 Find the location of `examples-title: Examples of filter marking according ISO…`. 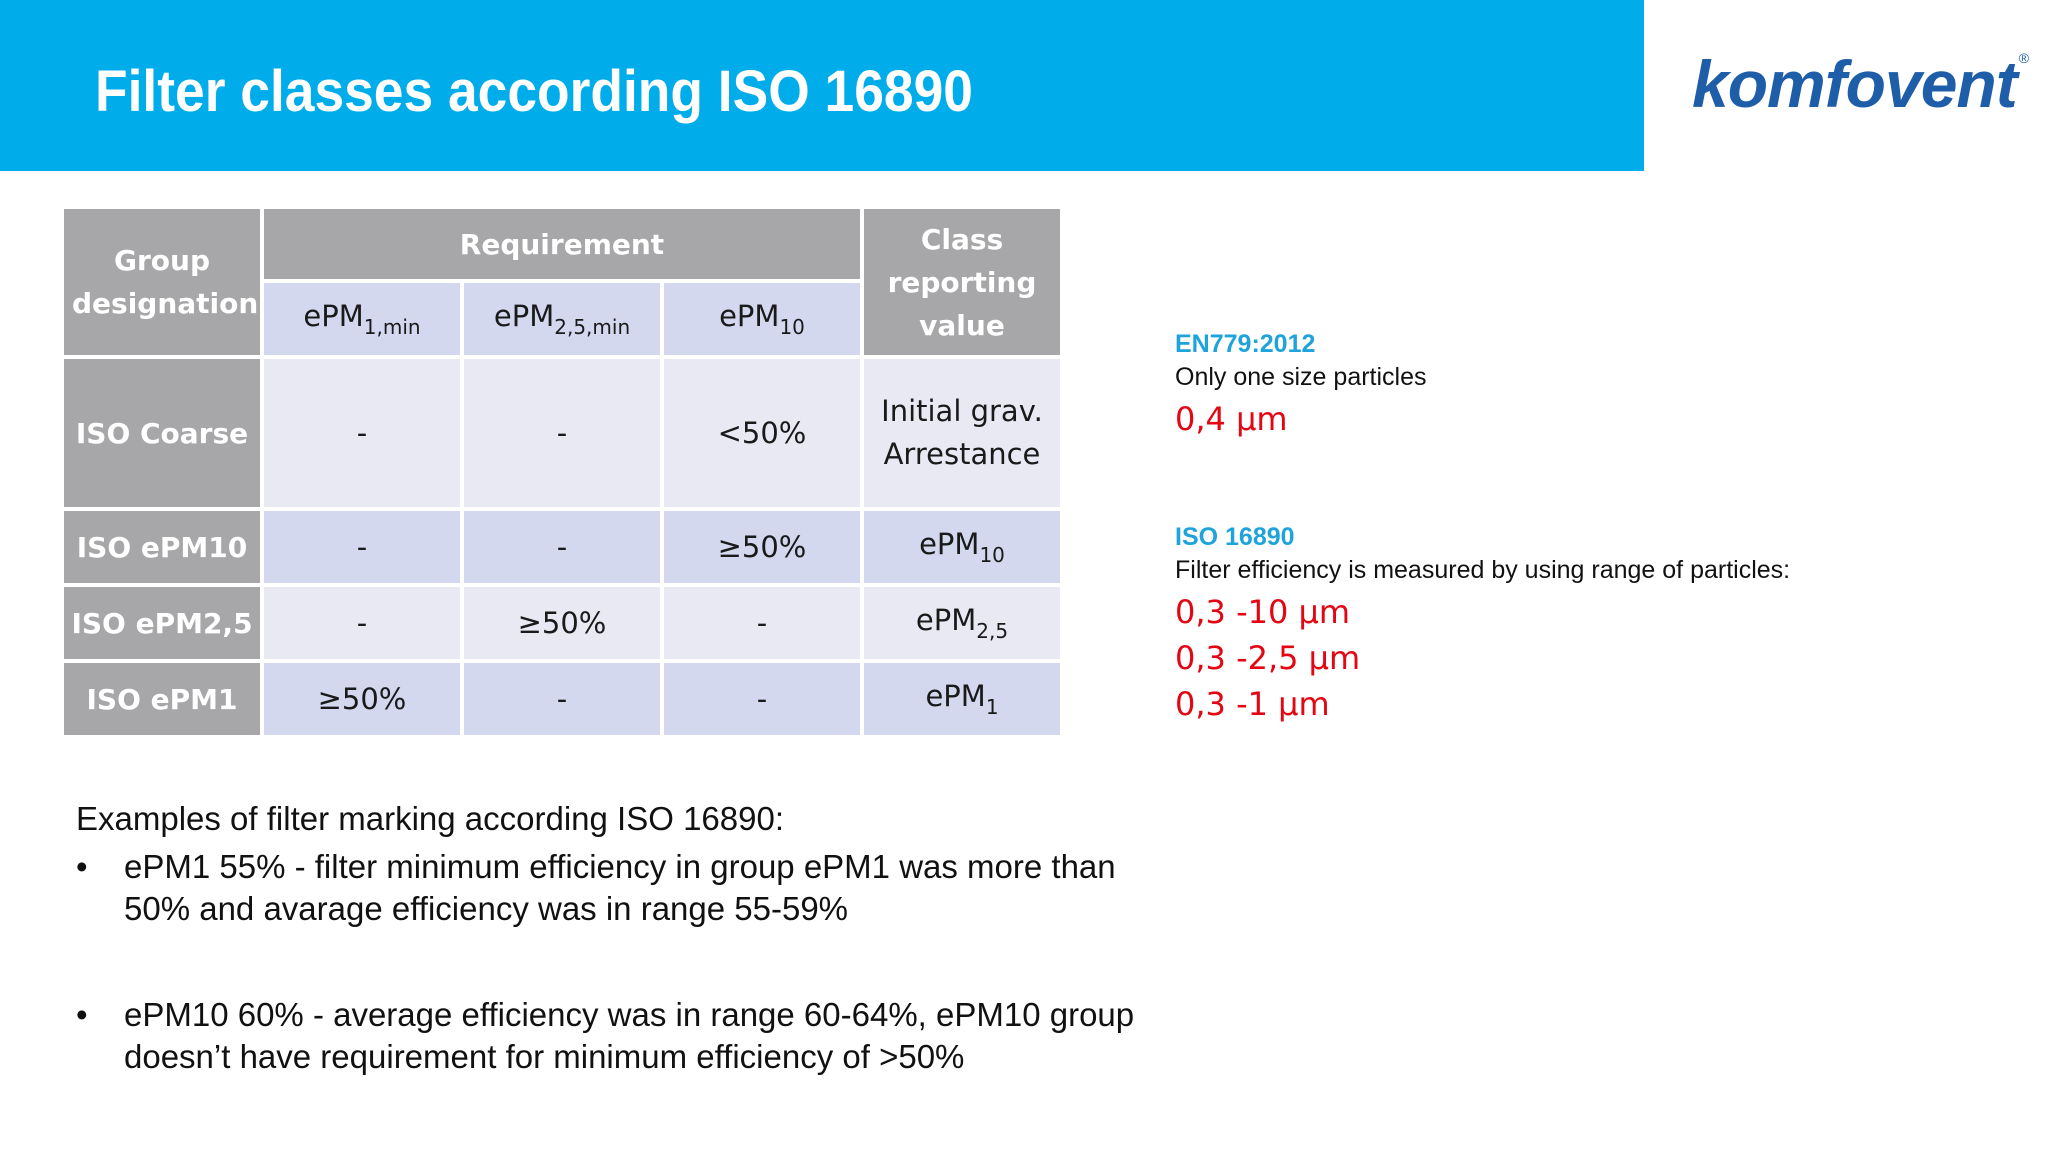

examples-title: Examples of filter marking according ISO… is located at coordinates (430, 818).